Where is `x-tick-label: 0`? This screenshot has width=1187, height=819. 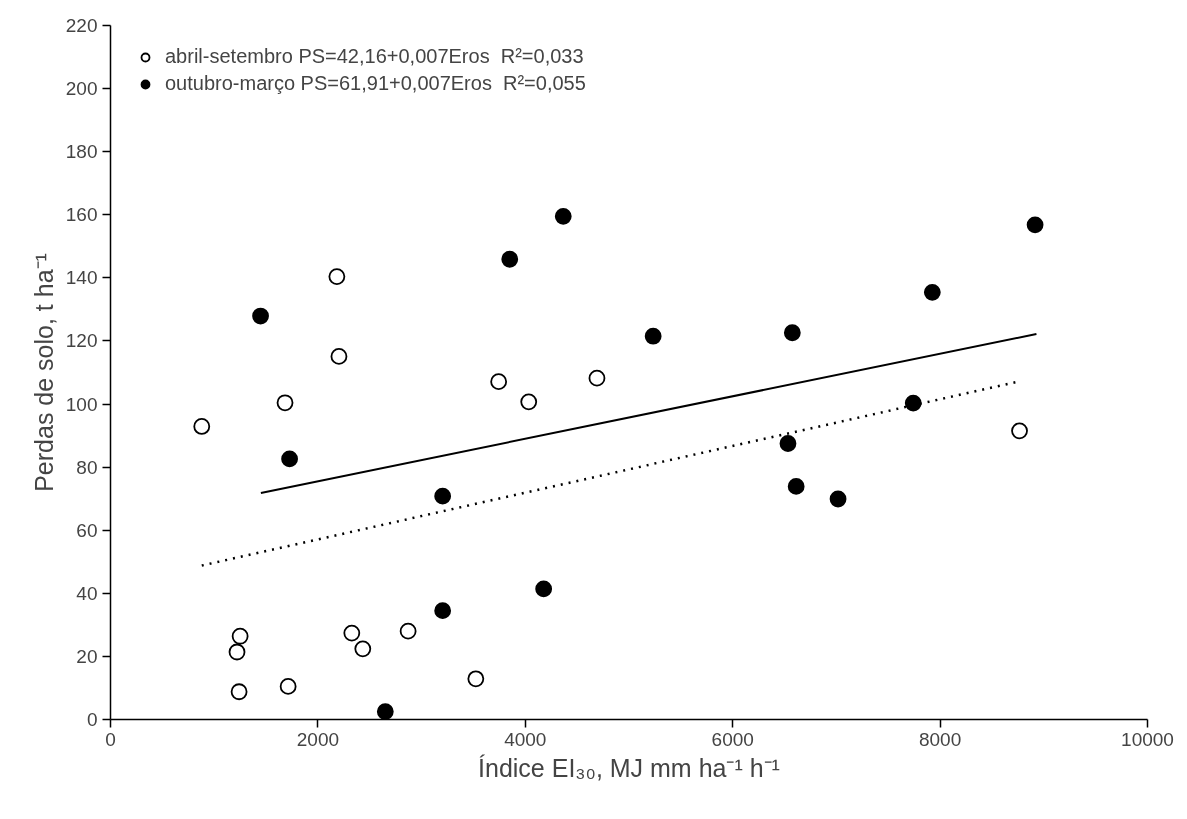
x-tick-label: 0 is located at coordinates (110, 739).